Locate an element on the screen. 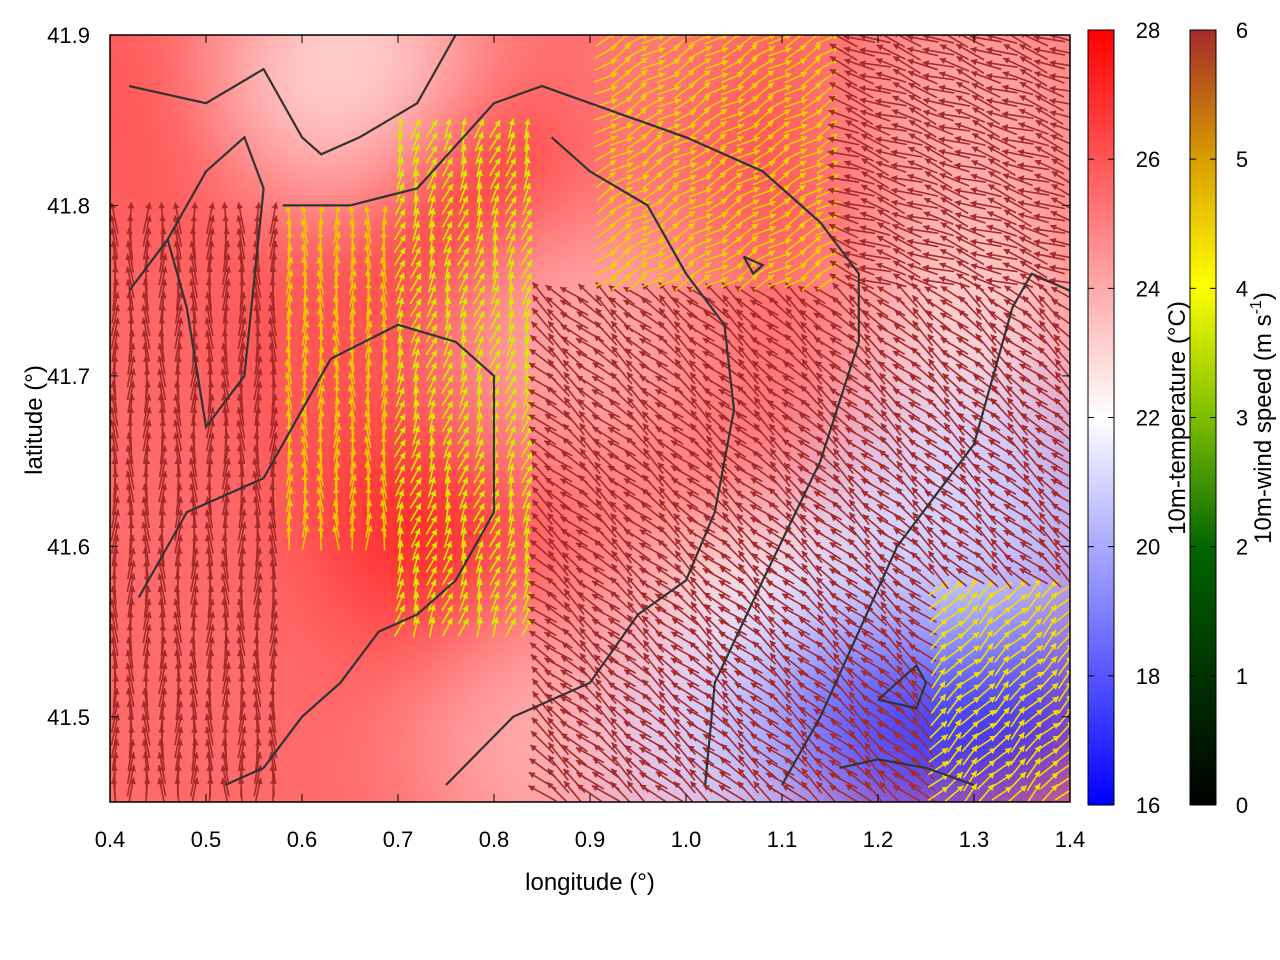 The image size is (1280, 960). wind-colorbar-label-sup: -1 is located at coordinates (1256, 307).